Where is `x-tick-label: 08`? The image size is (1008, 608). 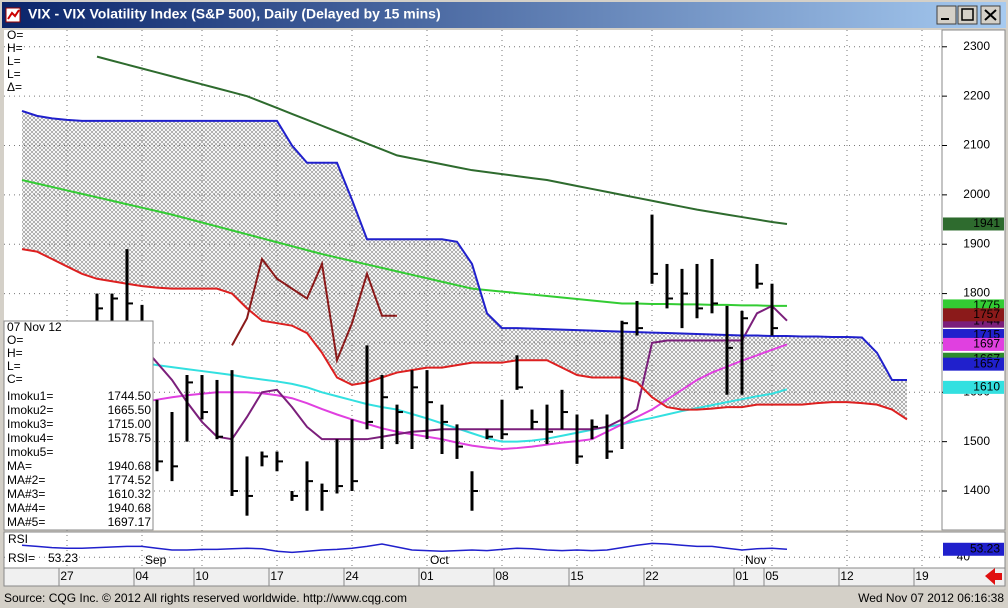
x-tick-label: 08 is located at coordinates (502, 576).